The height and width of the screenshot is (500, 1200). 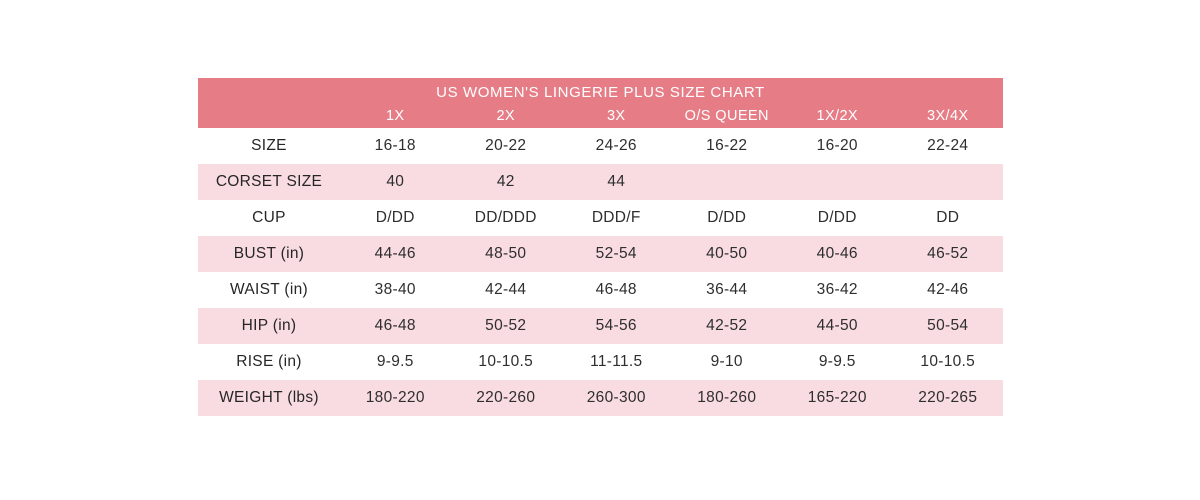 What do you see at coordinates (269, 253) in the screenshot?
I see `row-label: BUST (in)` at bounding box center [269, 253].